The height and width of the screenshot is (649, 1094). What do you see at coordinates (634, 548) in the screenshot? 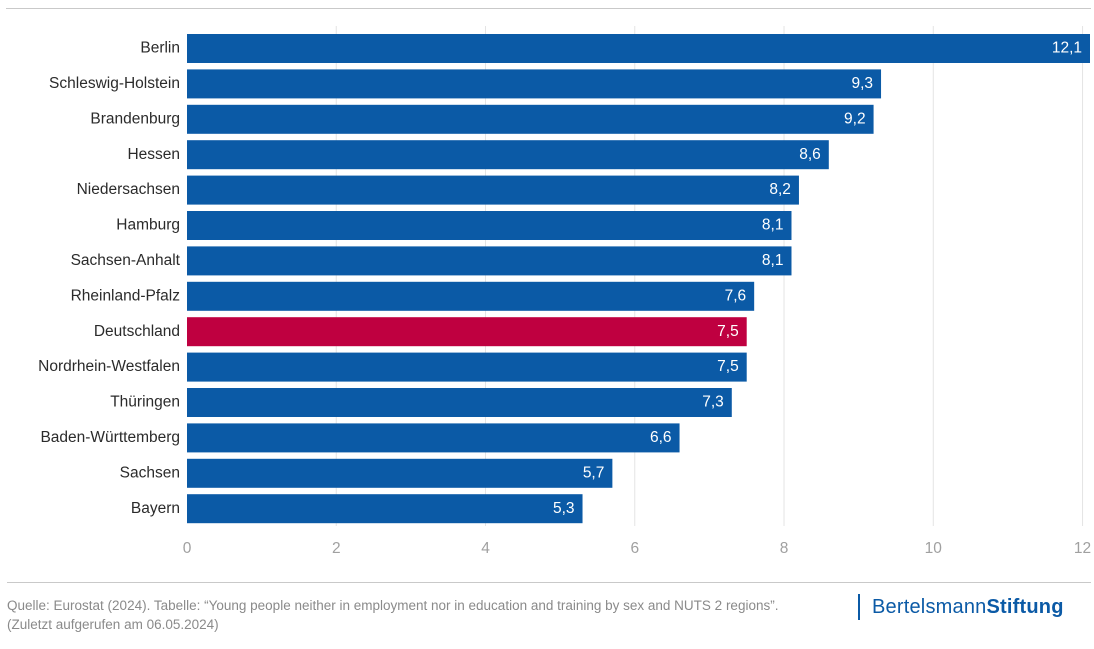
I see `x-tick-label: 6` at bounding box center [634, 548].